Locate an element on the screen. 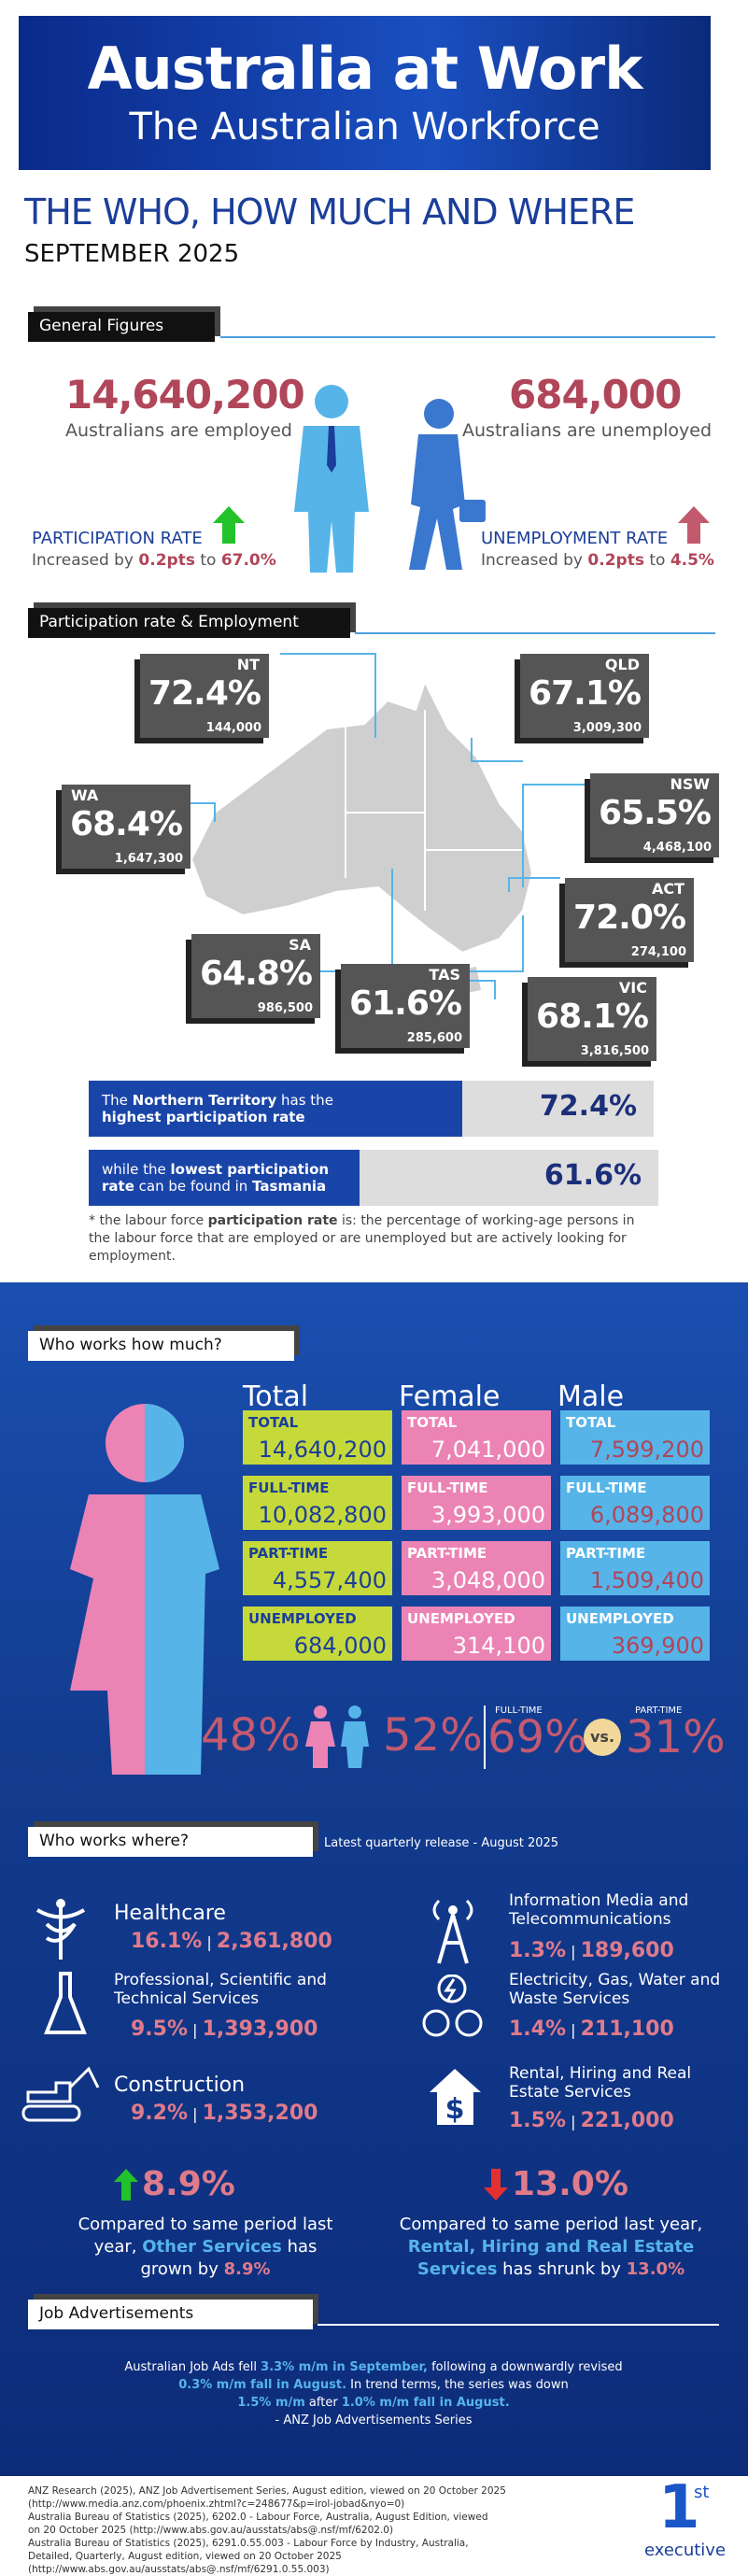 The height and width of the screenshot is (2576, 748). house-dollar-icon: $ is located at coordinates (455, 2097).